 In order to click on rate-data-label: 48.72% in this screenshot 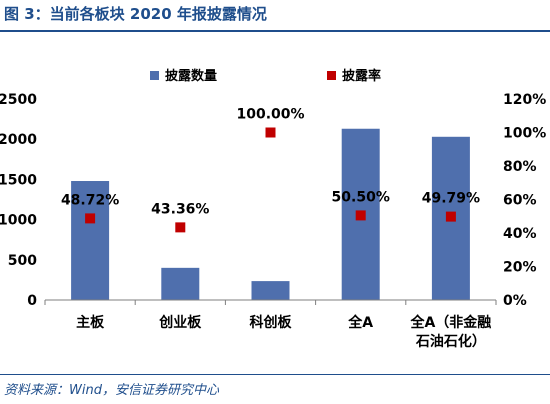, I will do `click(90, 200)`.